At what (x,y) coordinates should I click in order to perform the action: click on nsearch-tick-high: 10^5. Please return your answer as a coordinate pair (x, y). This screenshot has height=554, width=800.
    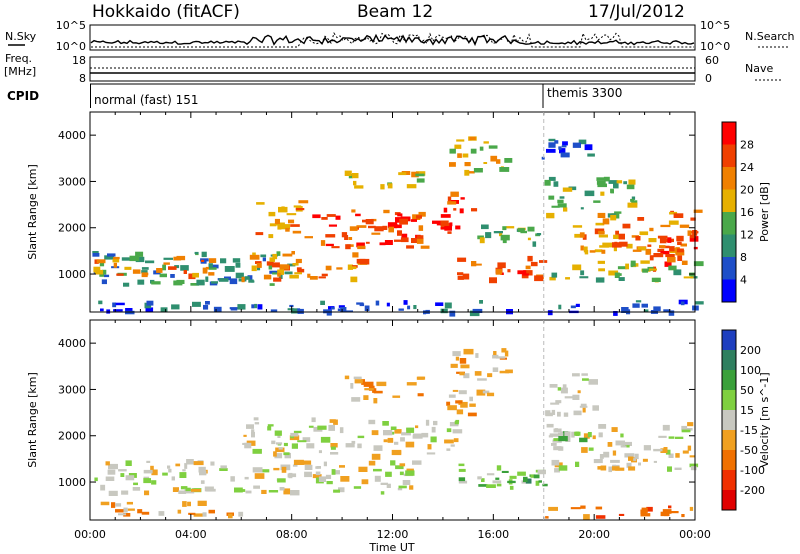
    Looking at the image, I should click on (715, 25).